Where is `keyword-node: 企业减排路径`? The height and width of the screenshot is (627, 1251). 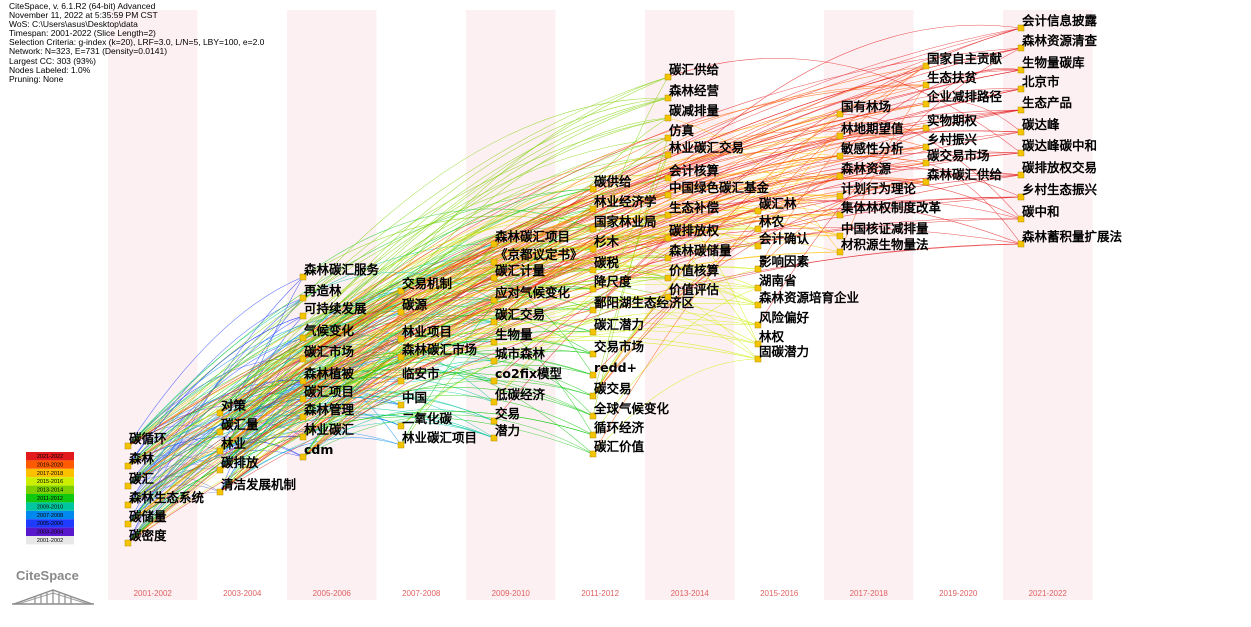
keyword-node: 企业减排路径 is located at coordinates (962, 98).